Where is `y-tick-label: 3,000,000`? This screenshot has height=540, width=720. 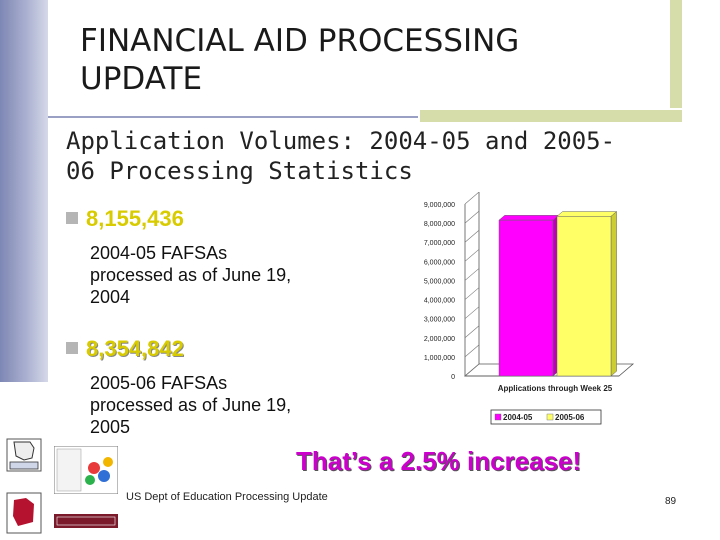 y-tick-label: 3,000,000 is located at coordinates (439, 320).